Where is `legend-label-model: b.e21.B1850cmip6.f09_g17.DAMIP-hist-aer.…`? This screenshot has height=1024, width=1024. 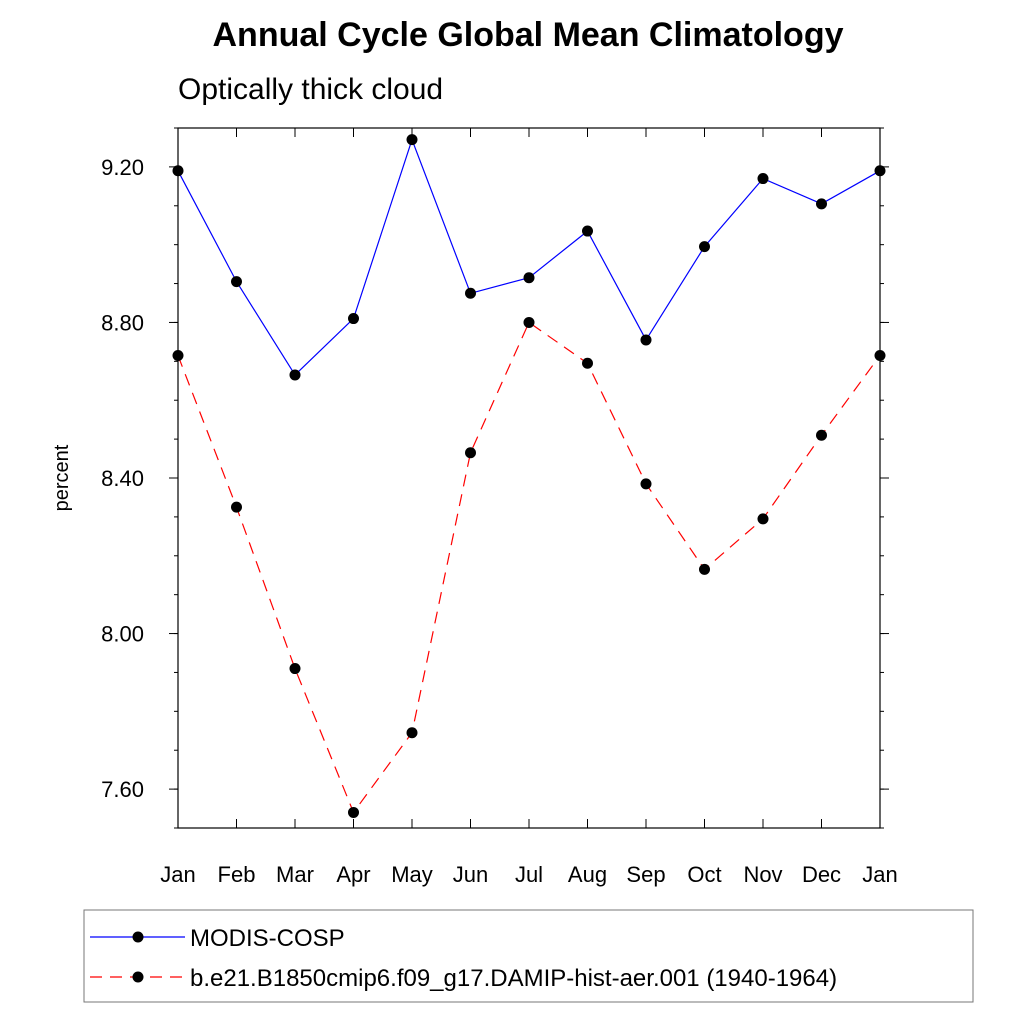
legend-label-model: b.e21.B1850cmip6.f09_g17.DAMIP-hist-aer.… is located at coordinates (513, 978).